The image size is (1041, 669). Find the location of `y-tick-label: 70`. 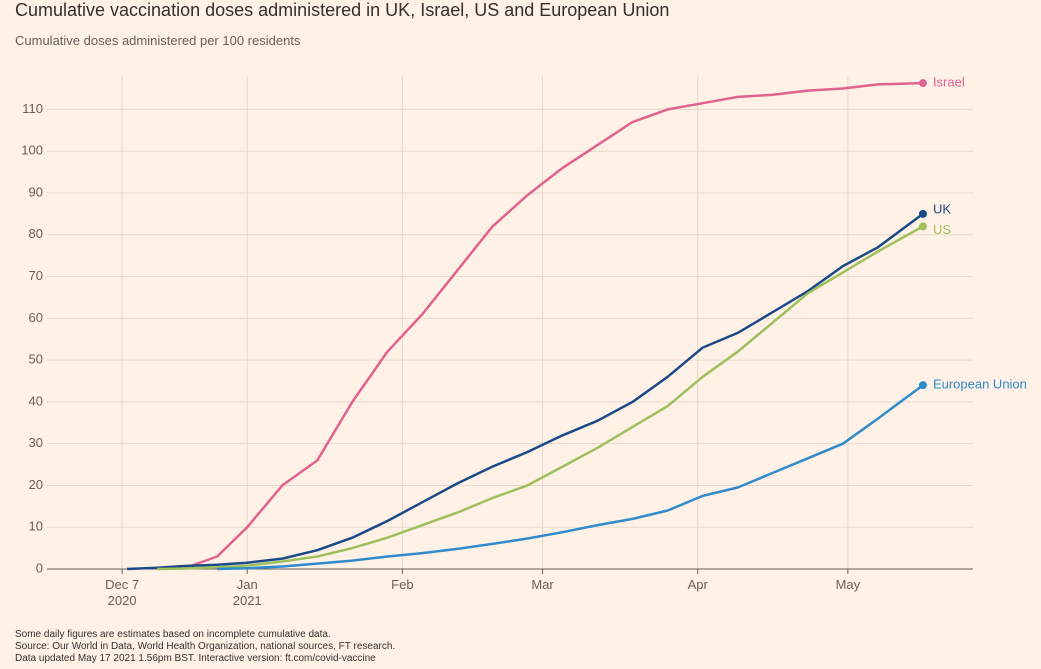

y-tick-label: 70 is located at coordinates (36, 275).